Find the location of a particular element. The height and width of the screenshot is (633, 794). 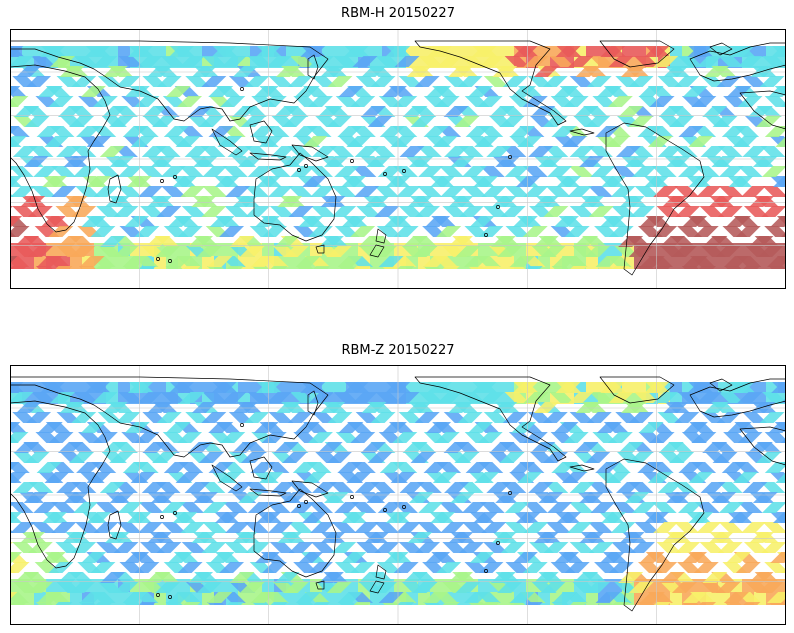

rbm-h-coast-madagascar is located at coordinates (114, 189).